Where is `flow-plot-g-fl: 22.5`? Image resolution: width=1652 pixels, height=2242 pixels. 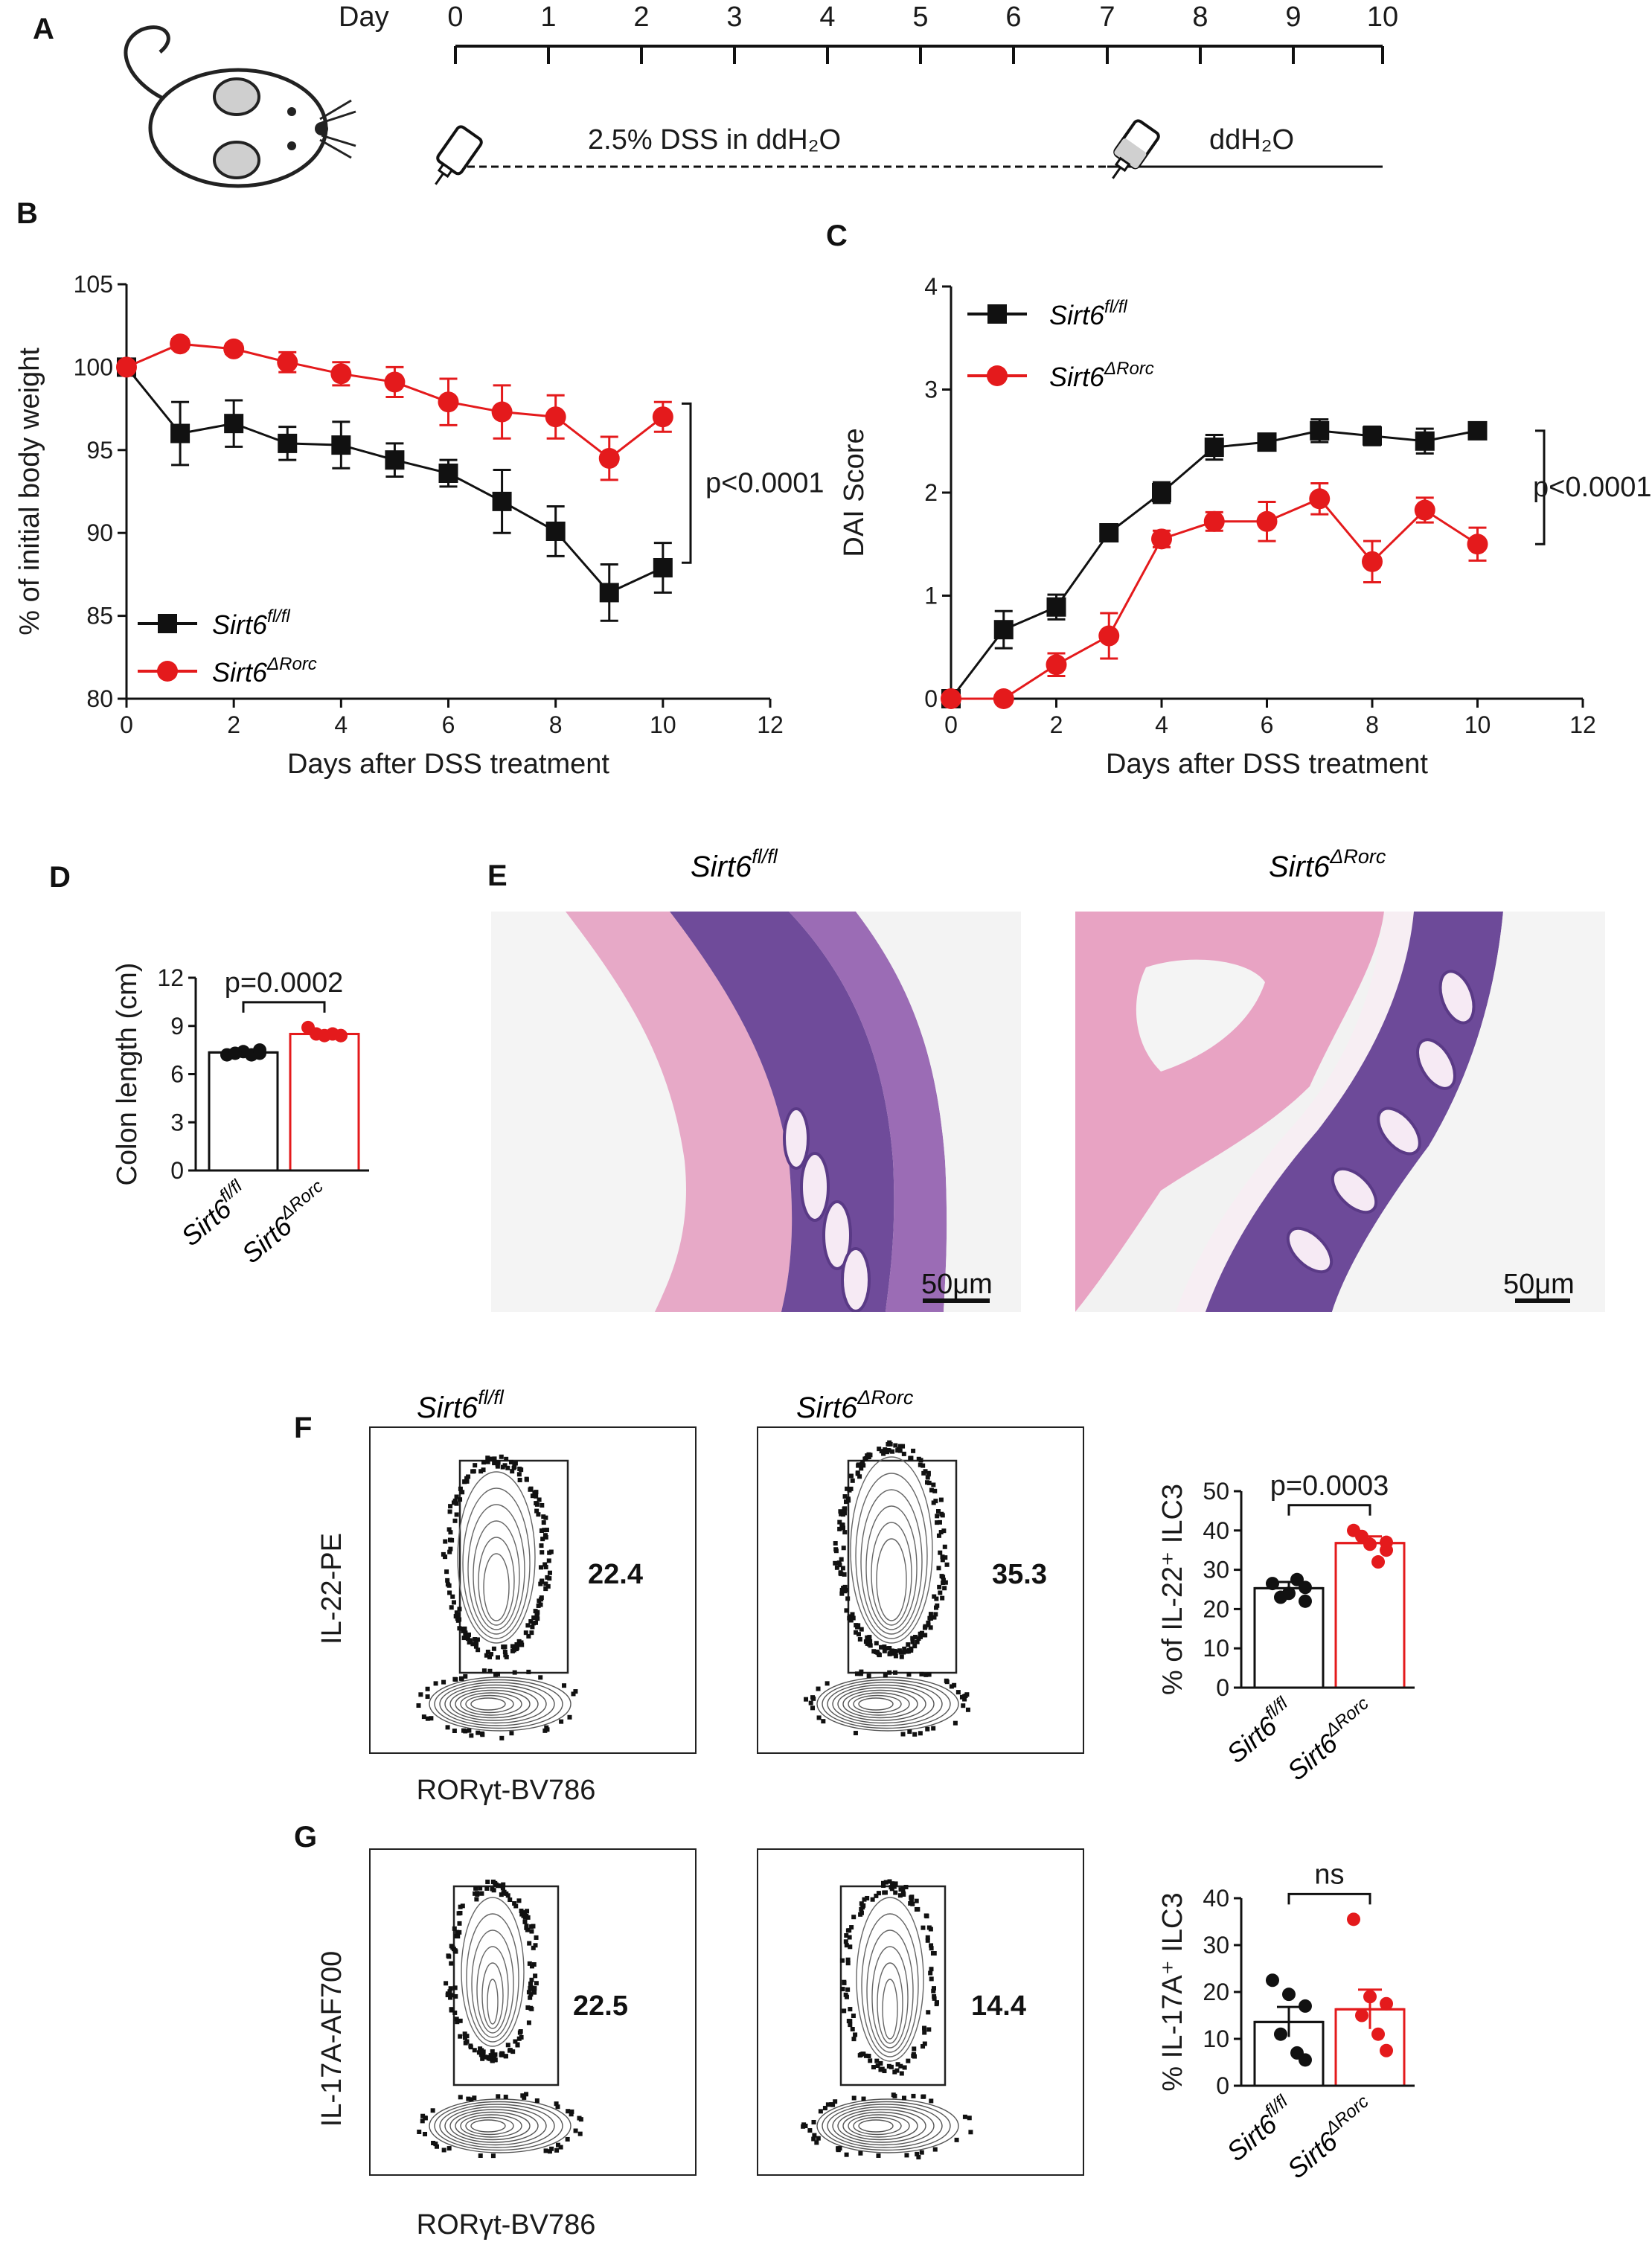 flow-plot-g-fl: 22.5 is located at coordinates (533, 2012).